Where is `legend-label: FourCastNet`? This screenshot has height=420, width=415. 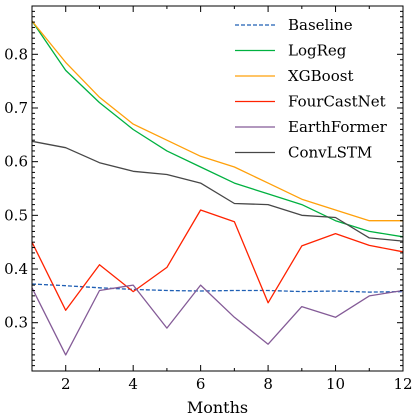 legend-label: FourCastNet is located at coordinates (337, 102).